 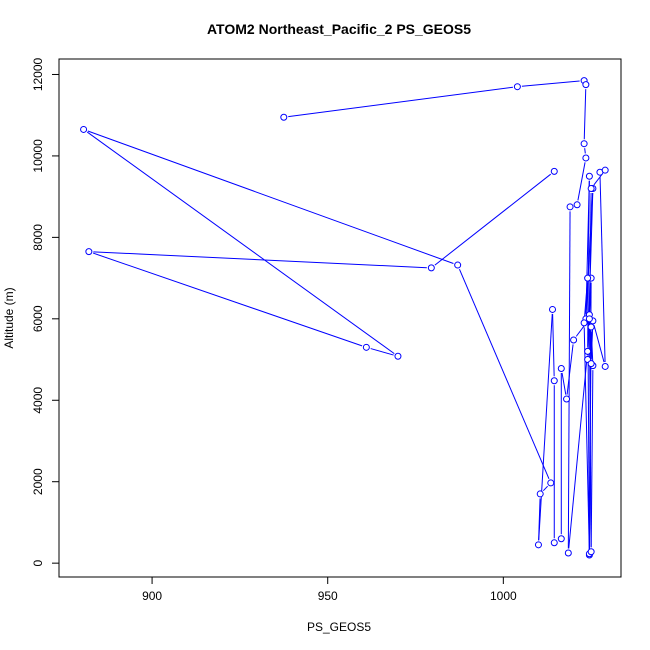 I want to click on x-axis: 900 950 1000, so click(x=329, y=590).